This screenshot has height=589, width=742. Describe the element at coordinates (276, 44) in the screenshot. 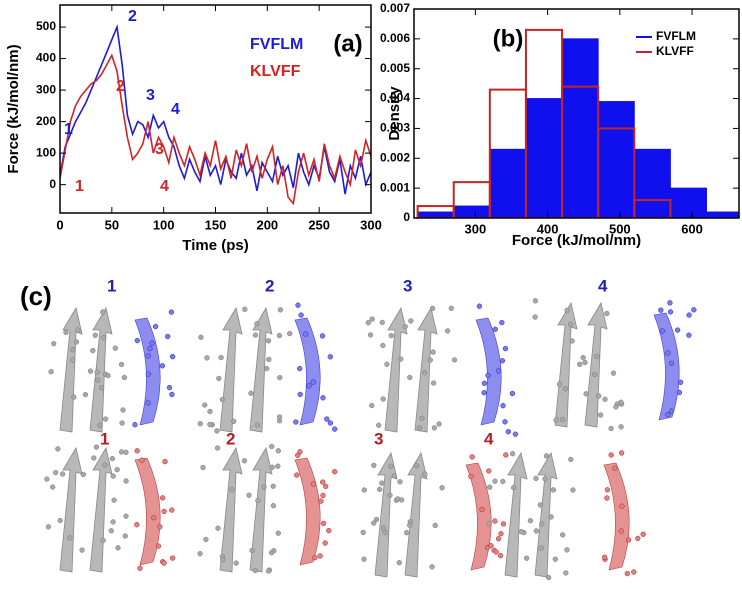

I see `legend-label: FVFLM` at that location.